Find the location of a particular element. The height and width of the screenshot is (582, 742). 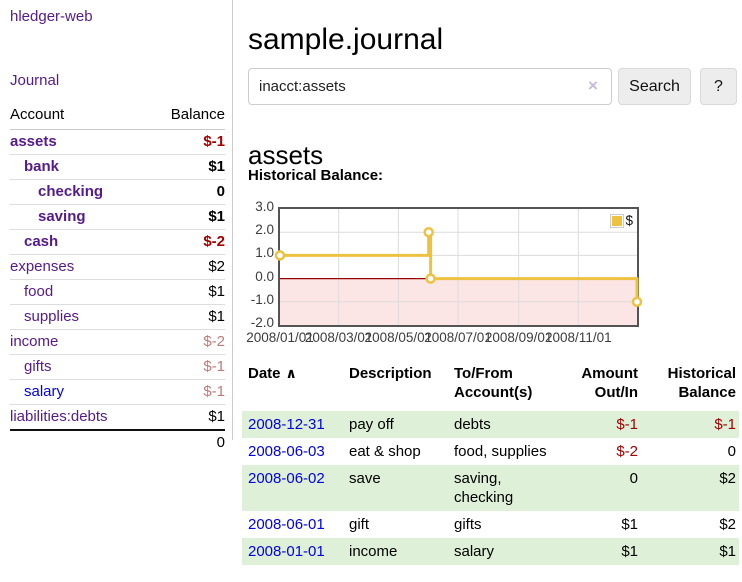

chart-canvas is located at coordinates (458, 267).